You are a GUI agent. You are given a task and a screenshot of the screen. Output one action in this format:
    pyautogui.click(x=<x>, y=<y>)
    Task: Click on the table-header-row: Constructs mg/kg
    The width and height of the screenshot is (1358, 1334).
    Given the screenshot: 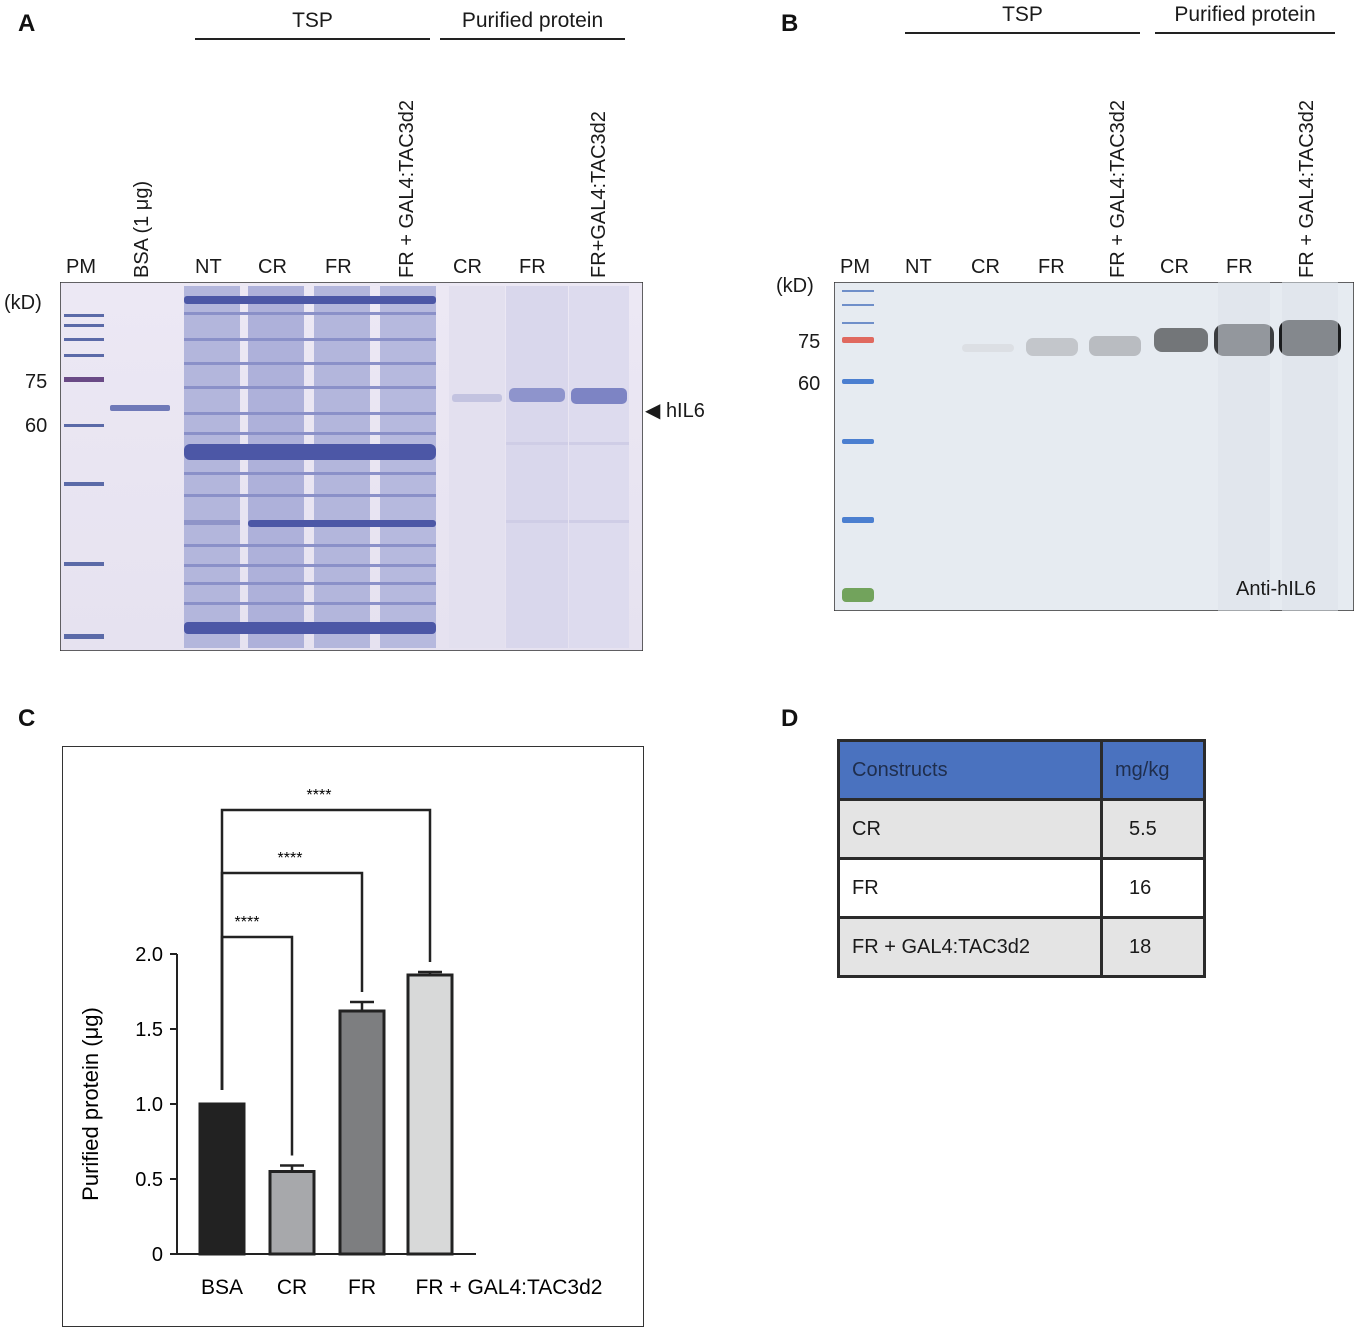 What is the action you would take?
    pyautogui.click(x=1021, y=770)
    